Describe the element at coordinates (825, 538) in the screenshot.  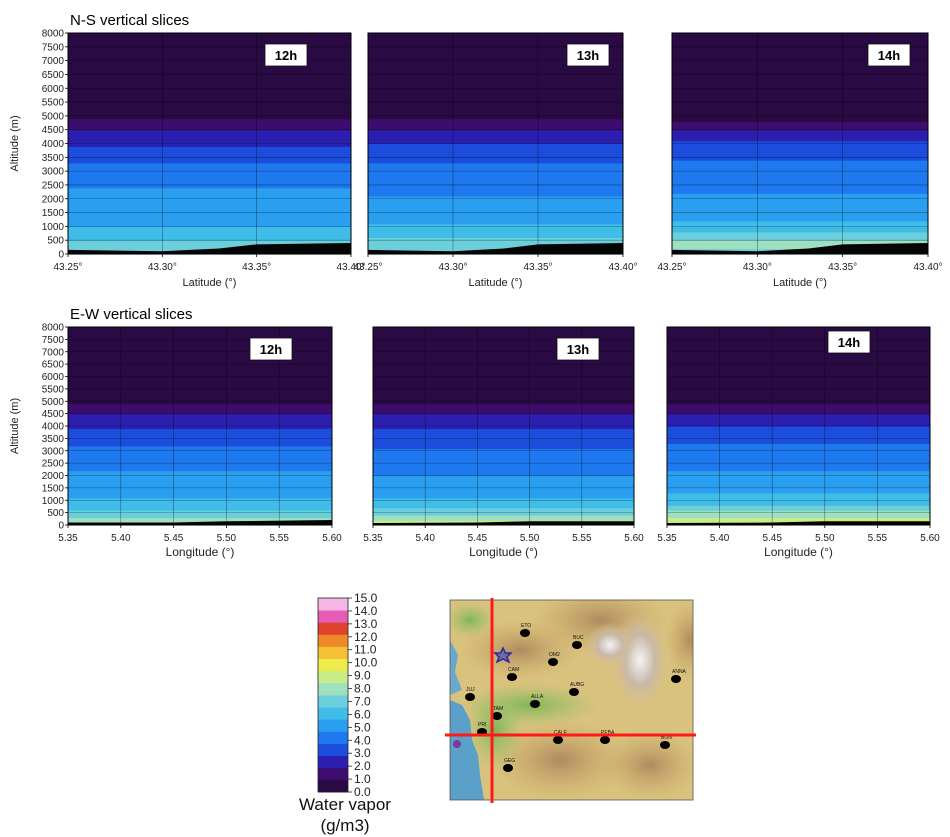
I see `x-tick-label: 5.50` at that location.